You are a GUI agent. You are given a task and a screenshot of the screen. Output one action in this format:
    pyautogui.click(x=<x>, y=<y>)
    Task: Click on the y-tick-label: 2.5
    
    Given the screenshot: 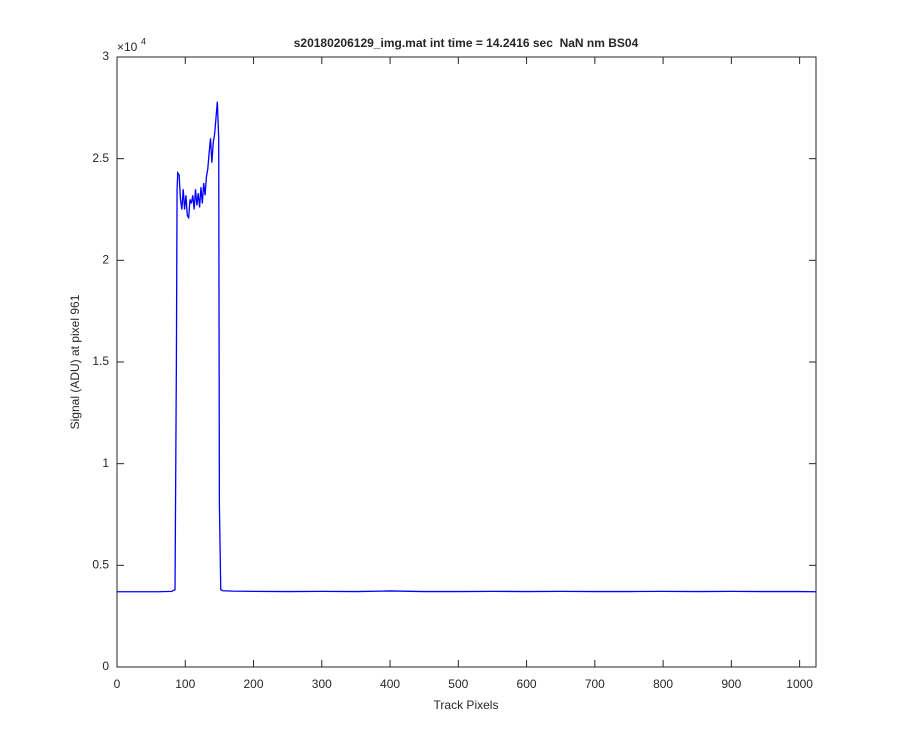 What is the action you would take?
    pyautogui.click(x=100, y=158)
    